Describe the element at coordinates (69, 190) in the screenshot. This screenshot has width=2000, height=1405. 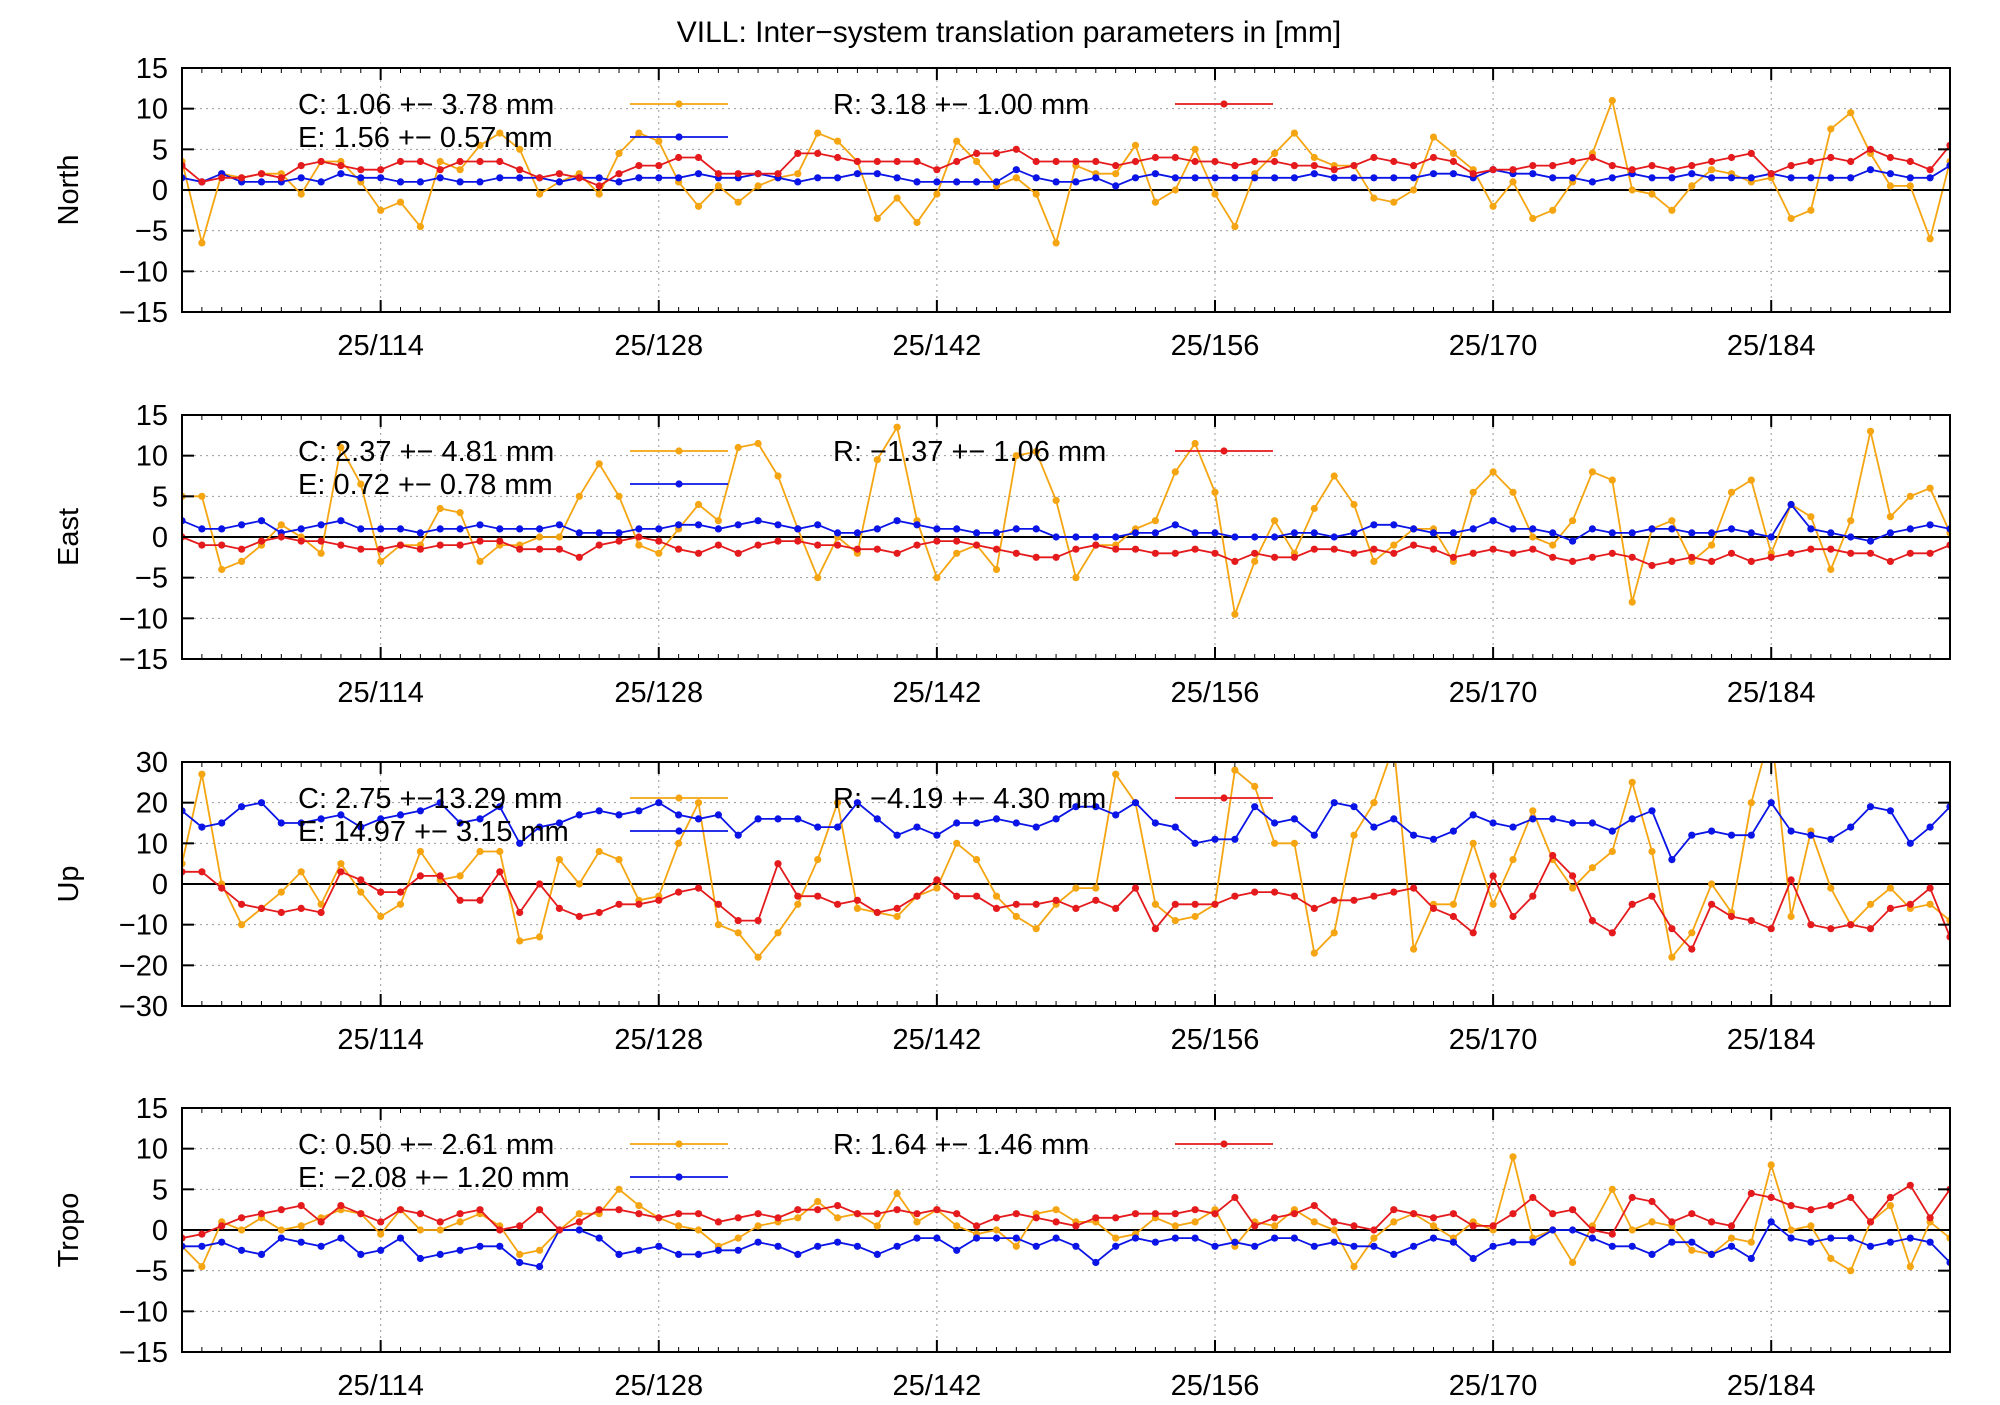
I see `y-axis-label: North` at that location.